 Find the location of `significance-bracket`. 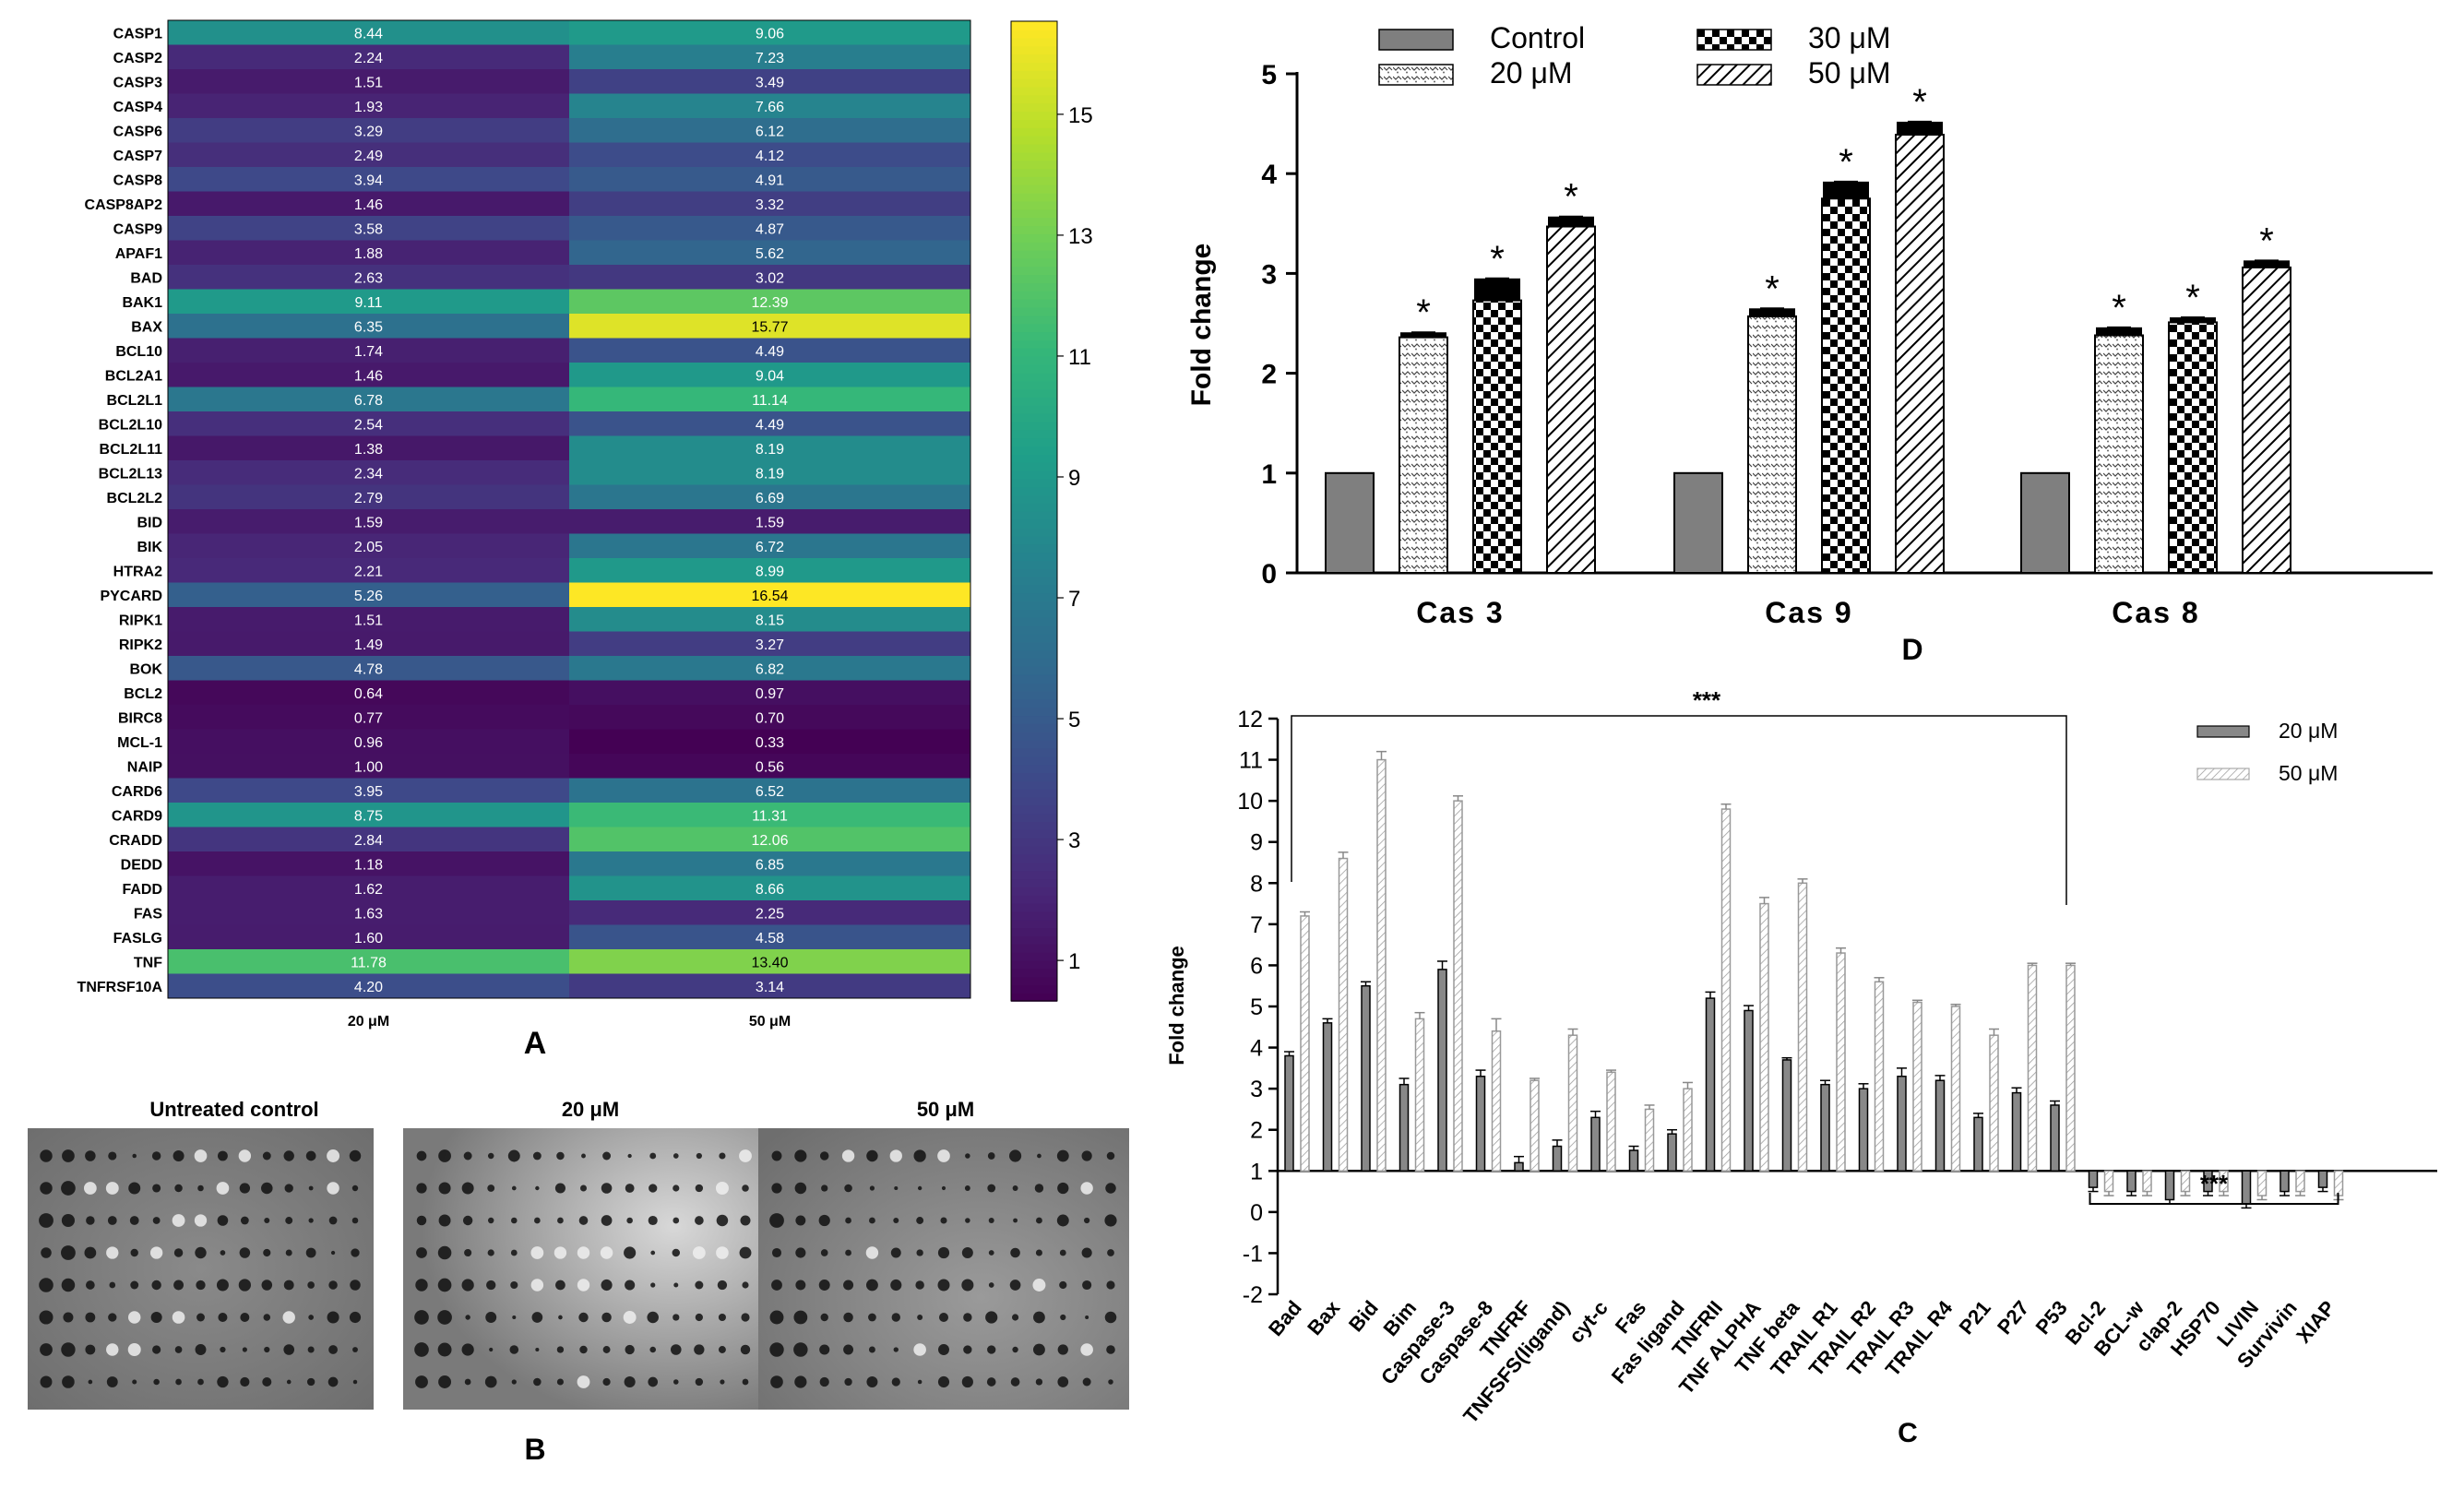

significance-bracket is located at coordinates (2214, 1199).